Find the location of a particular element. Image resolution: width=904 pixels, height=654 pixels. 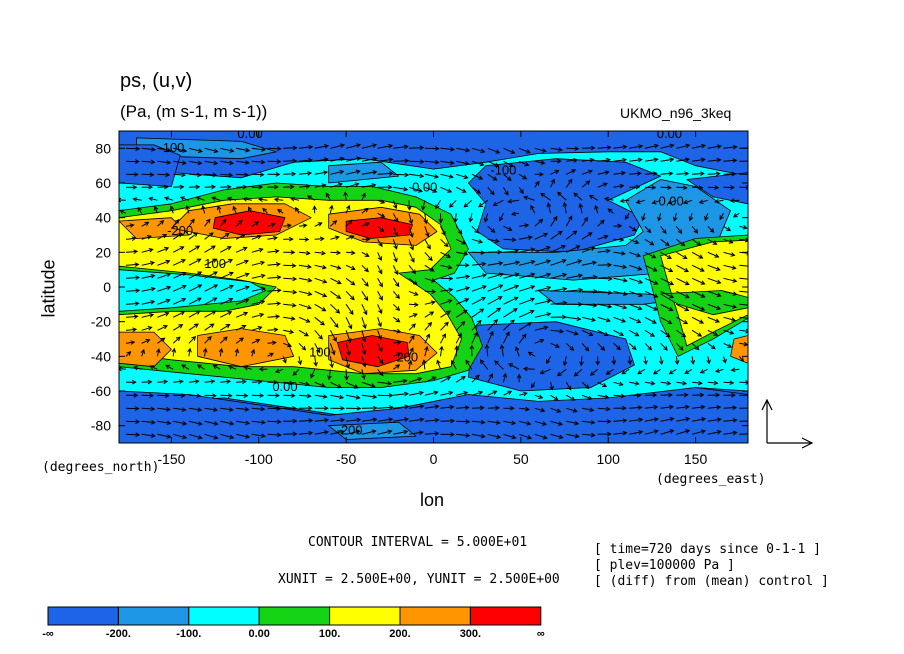

reference-vector-icon is located at coordinates (787, 423).